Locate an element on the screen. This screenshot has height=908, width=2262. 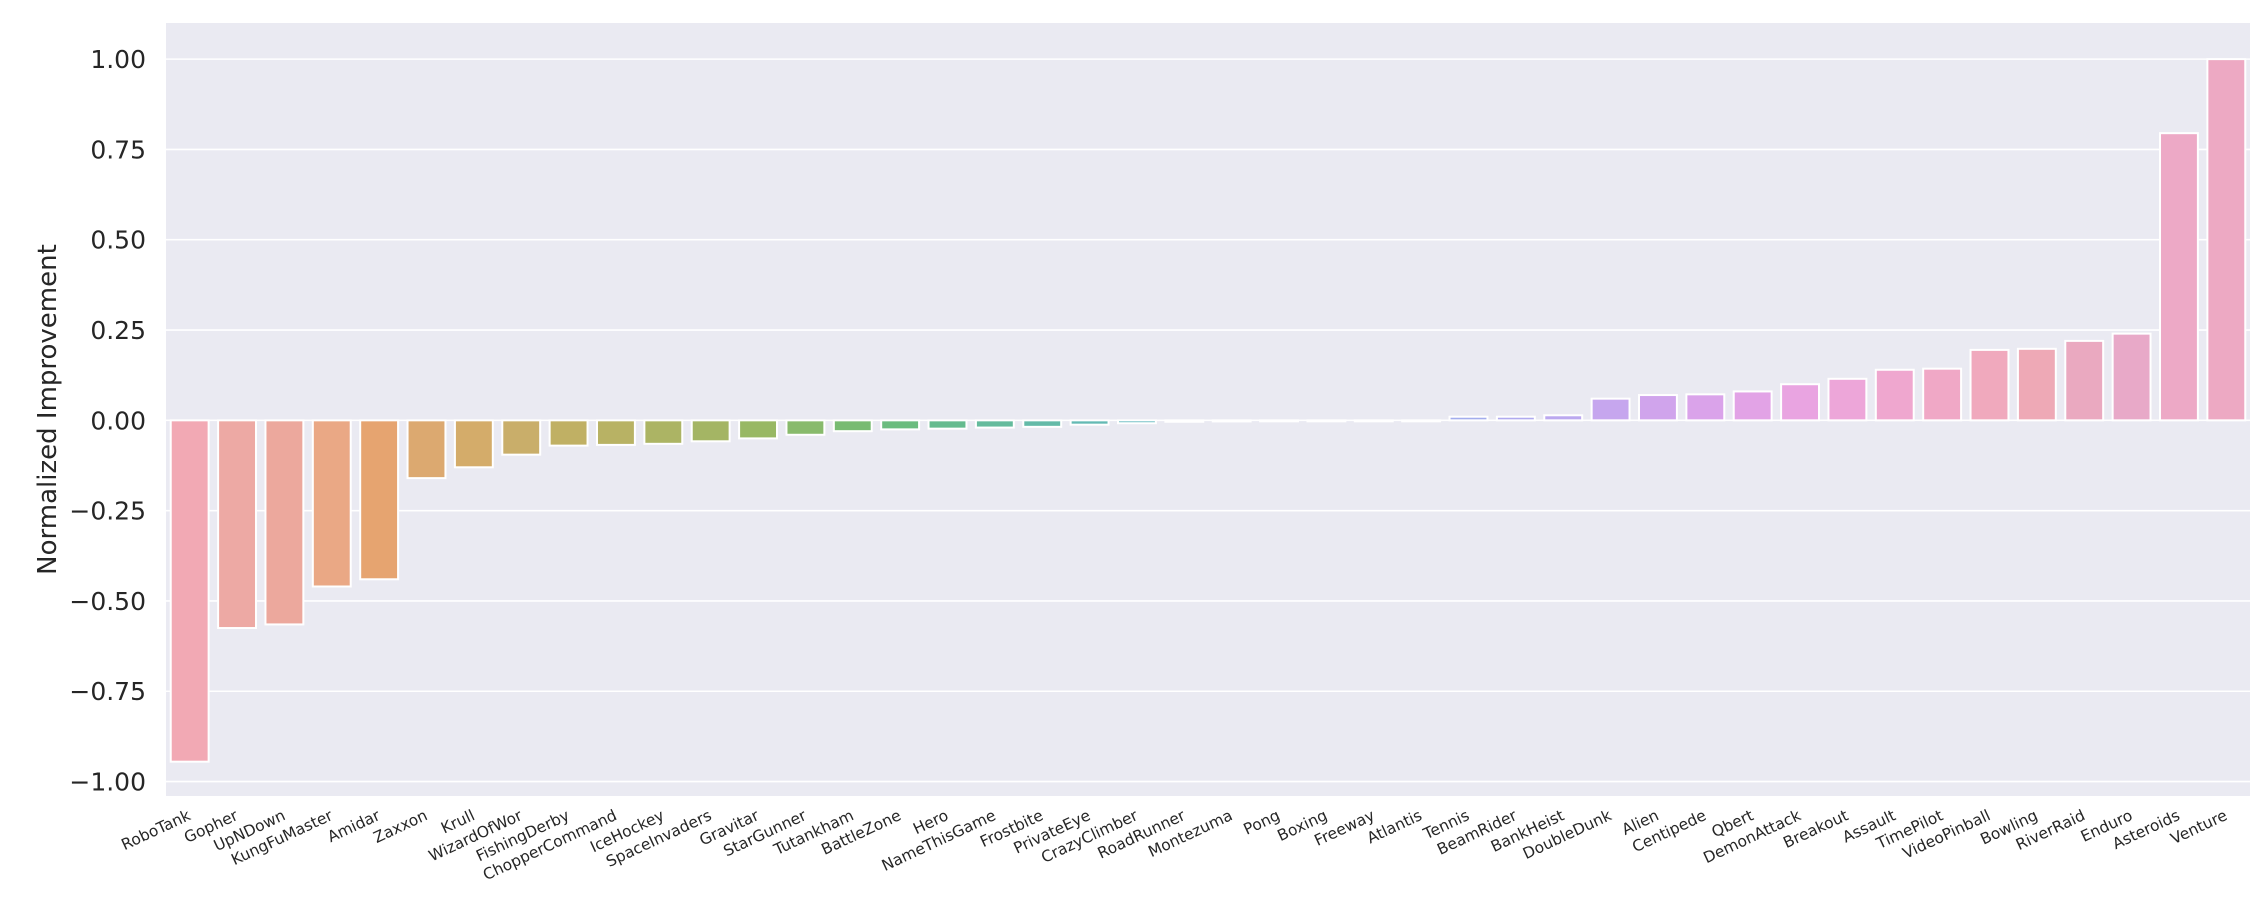
bar-alien is located at coordinates (1658, 408).